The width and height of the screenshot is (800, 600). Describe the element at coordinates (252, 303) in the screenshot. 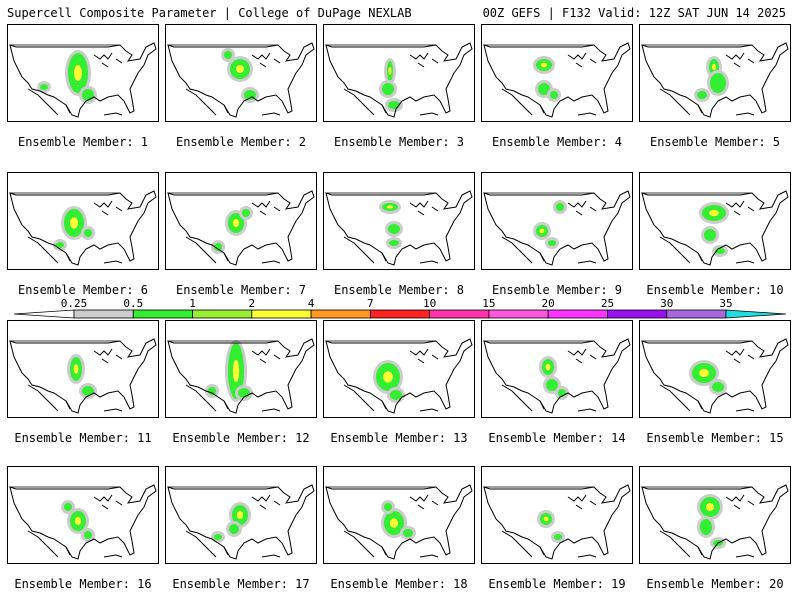

I see `colorbar-tick-label: 2` at that location.